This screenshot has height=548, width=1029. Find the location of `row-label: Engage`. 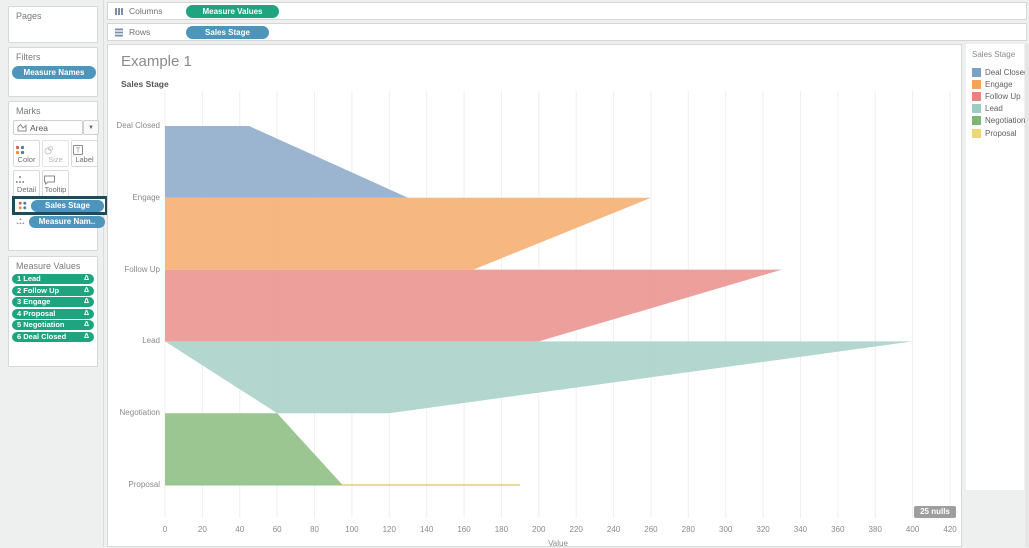

row-label: Engage is located at coordinates (146, 197).